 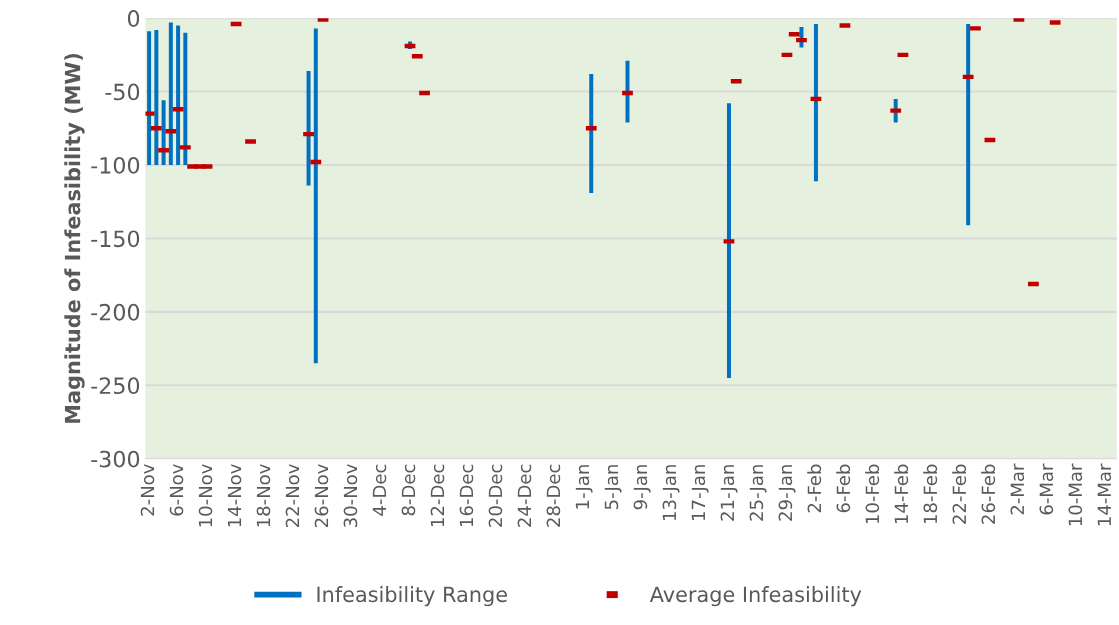 What do you see at coordinates (115, 165) in the screenshot?
I see `y-tick-label: -100` at bounding box center [115, 165].